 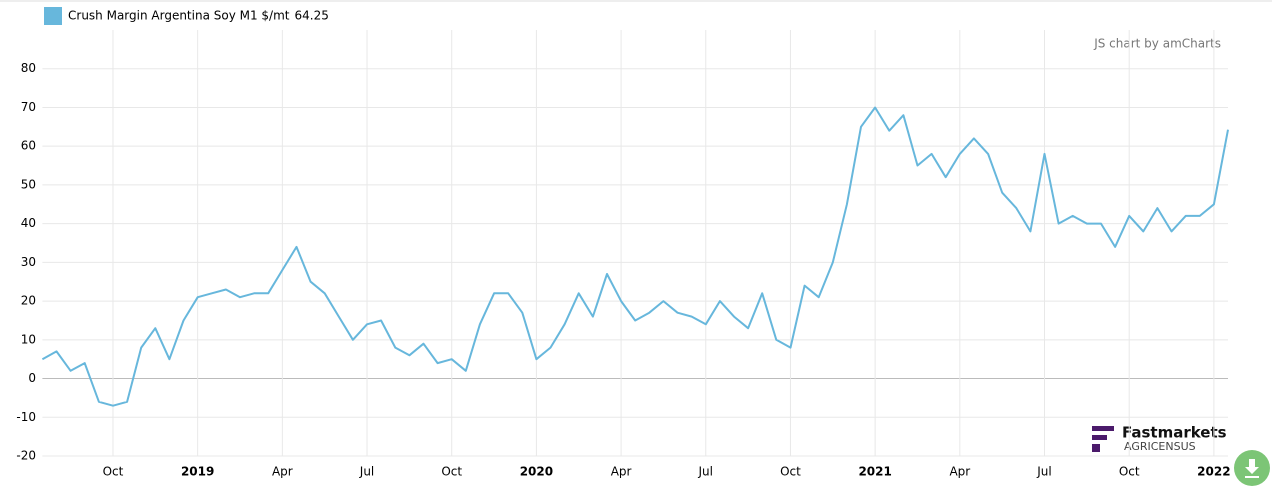 I want to click on y-tick-label: 50, so click(x=28, y=184).